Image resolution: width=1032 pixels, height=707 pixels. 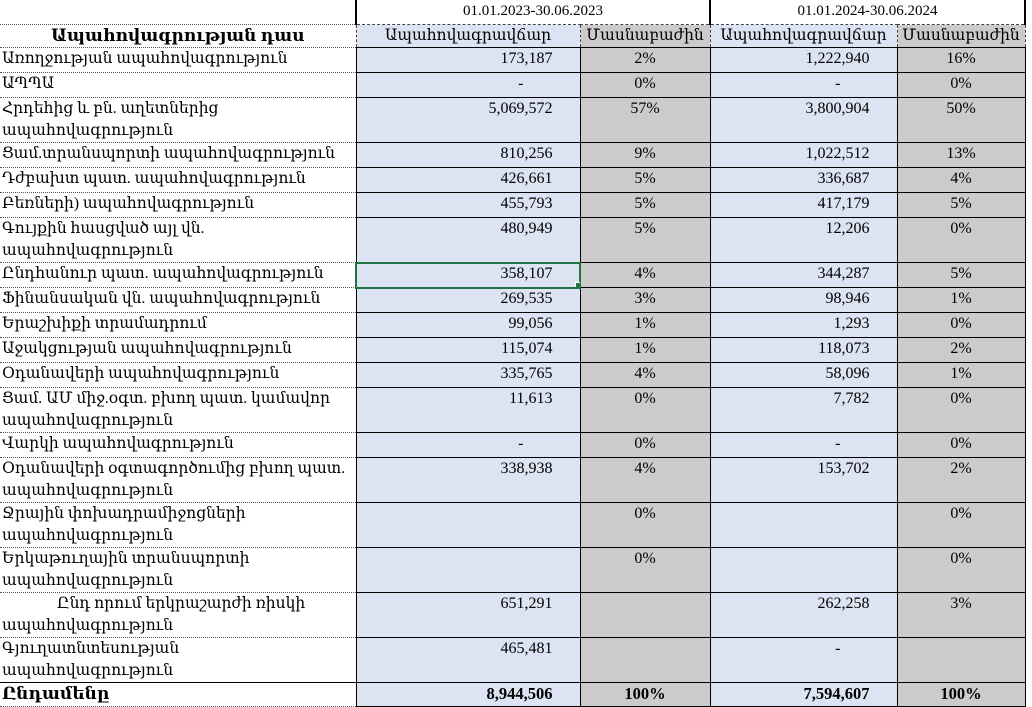 What do you see at coordinates (645, 300) in the screenshot?
I see `share-2023-cell: 3%` at bounding box center [645, 300].